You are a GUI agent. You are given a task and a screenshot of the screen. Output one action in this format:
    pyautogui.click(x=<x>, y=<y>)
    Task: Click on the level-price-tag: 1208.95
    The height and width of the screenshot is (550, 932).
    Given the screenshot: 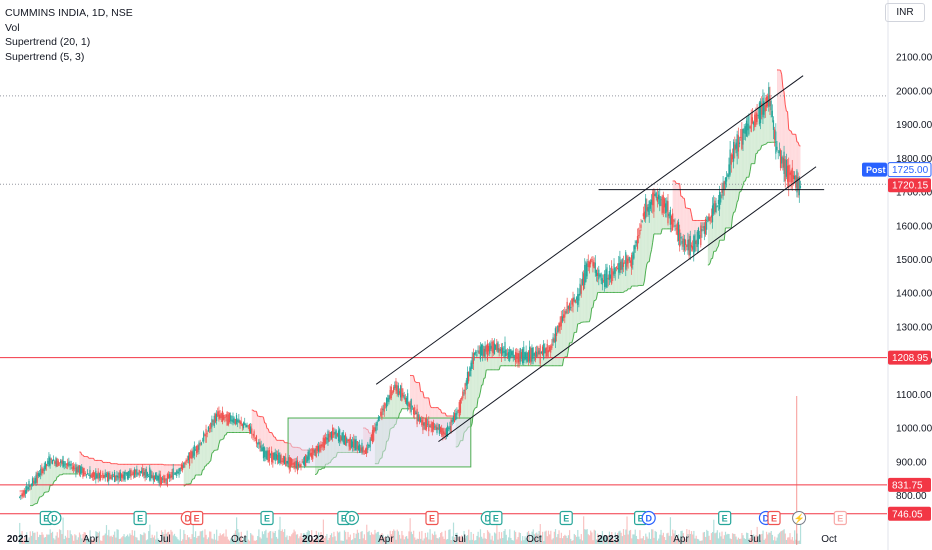 What is the action you would take?
    pyautogui.click(x=910, y=358)
    